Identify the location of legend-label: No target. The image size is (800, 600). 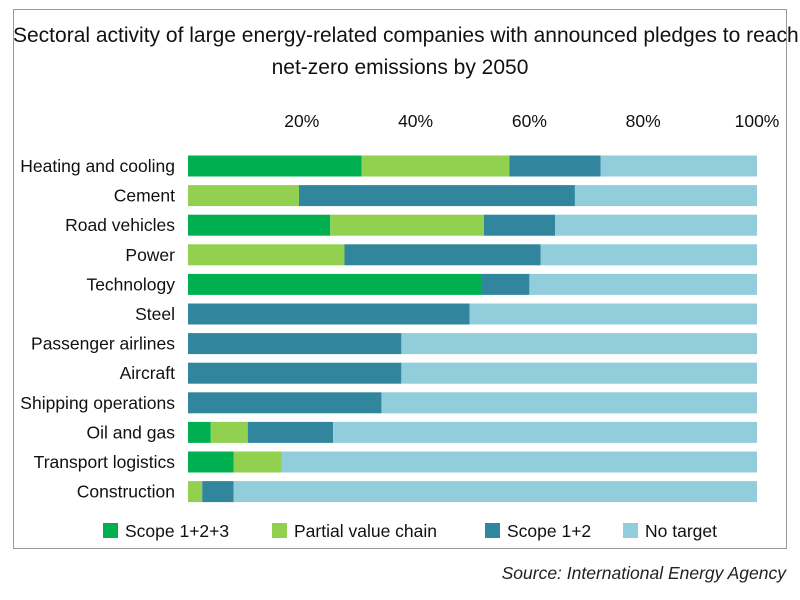
(681, 531).